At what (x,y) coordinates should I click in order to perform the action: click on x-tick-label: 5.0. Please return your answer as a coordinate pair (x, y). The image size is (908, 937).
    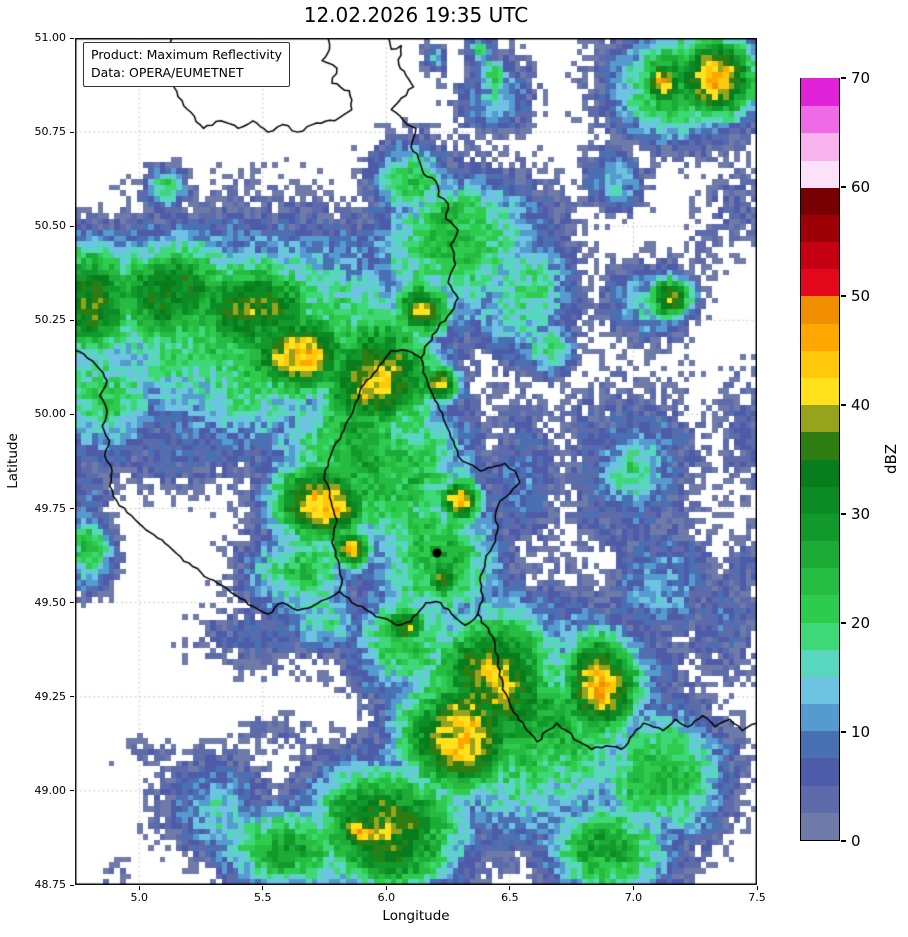
    Looking at the image, I should click on (139, 897).